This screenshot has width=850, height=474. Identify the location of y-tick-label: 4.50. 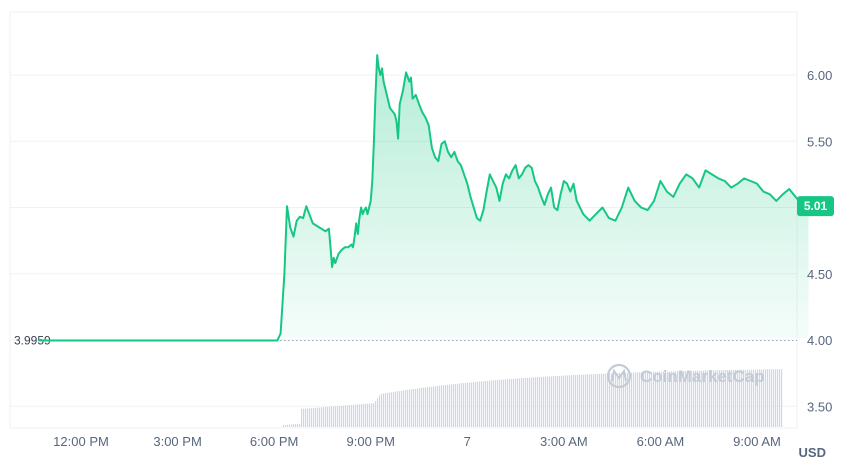
(819, 274).